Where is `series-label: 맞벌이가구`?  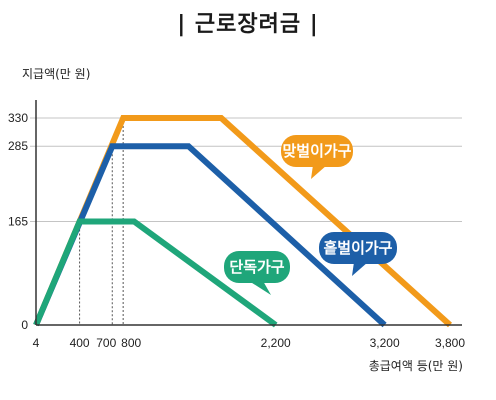 series-label: 맞벌이가구 is located at coordinates (316, 151).